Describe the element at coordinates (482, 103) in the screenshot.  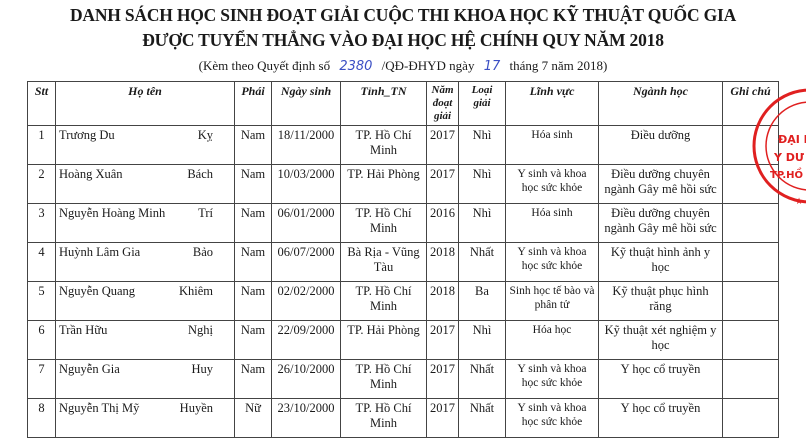
I see `column-header: Loại giải` at that location.